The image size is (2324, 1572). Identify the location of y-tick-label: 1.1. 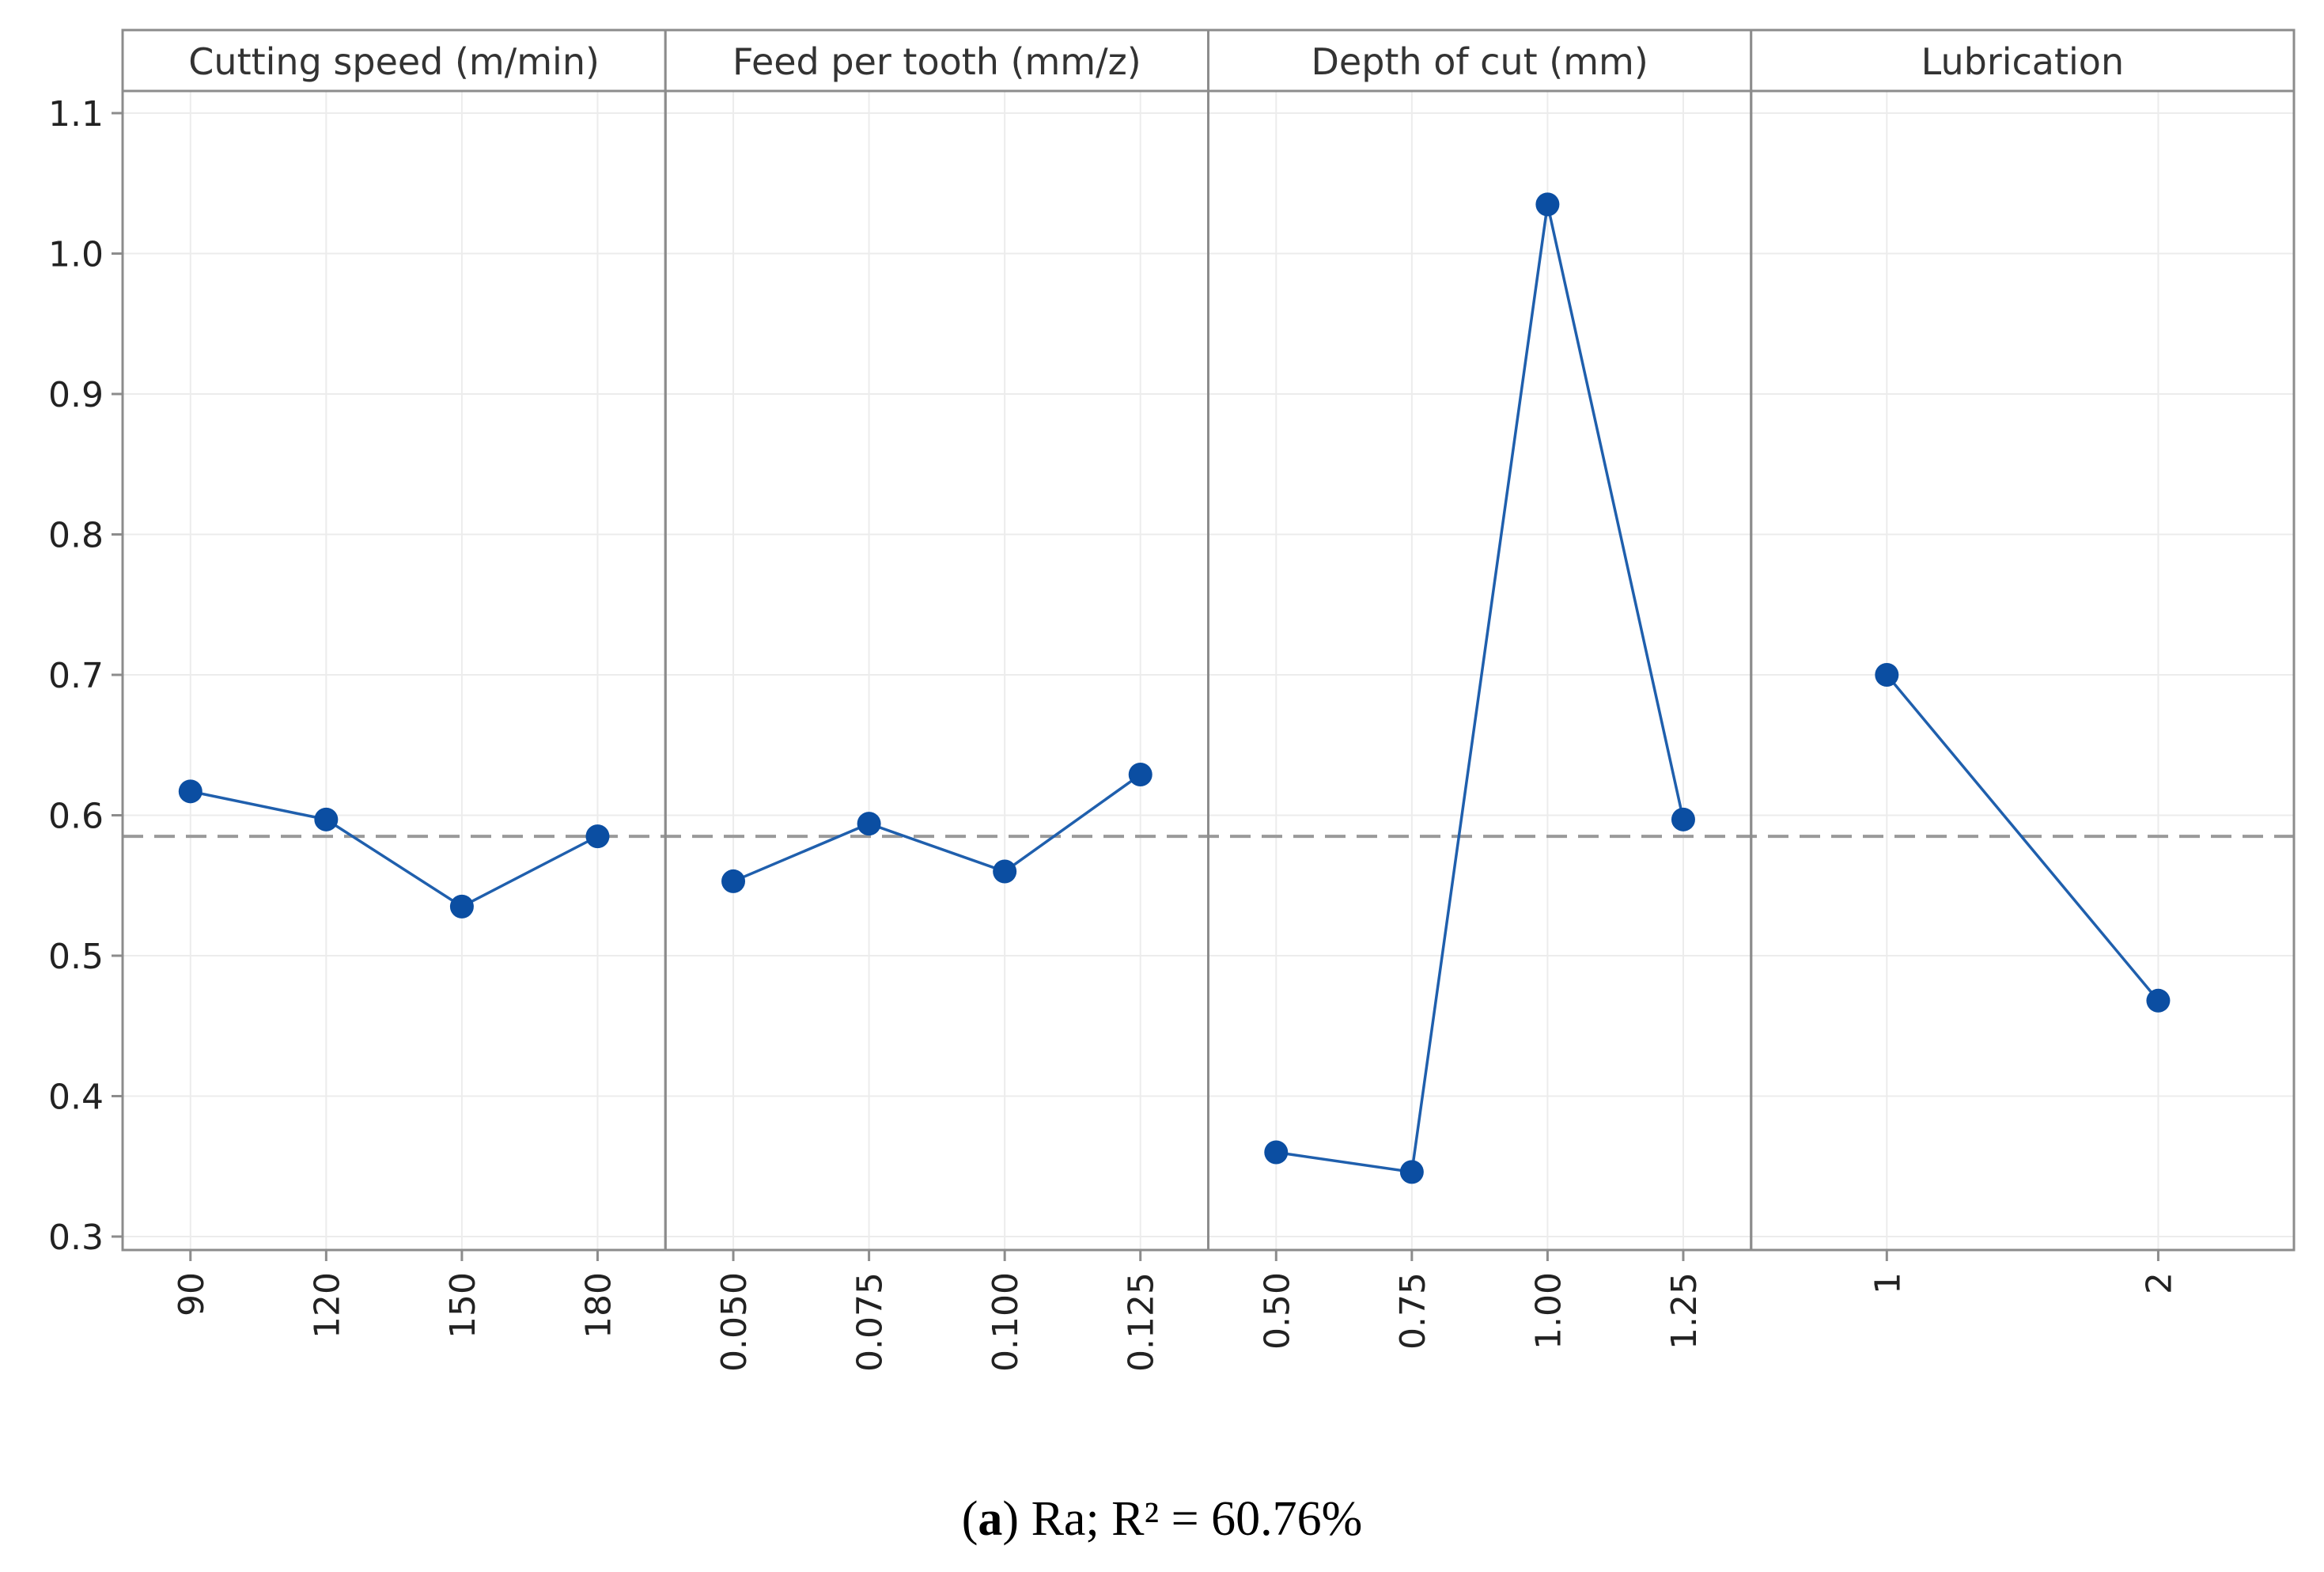
(76, 114).